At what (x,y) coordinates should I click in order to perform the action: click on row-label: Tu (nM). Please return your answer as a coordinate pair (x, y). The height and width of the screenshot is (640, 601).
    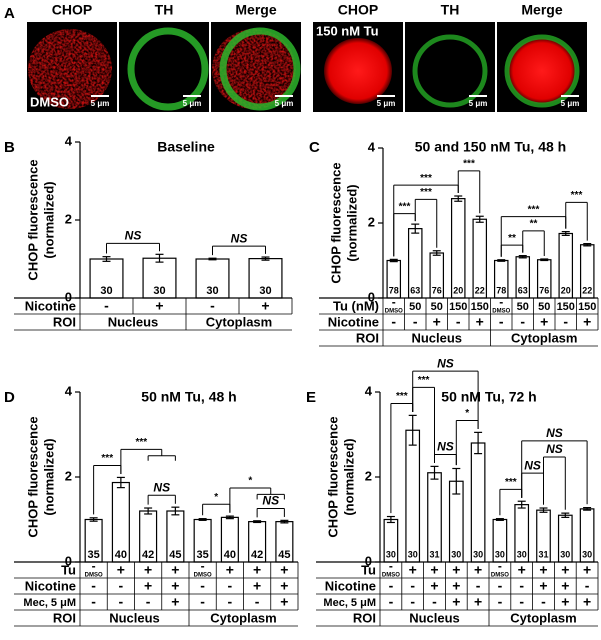
    Looking at the image, I should click on (356, 305).